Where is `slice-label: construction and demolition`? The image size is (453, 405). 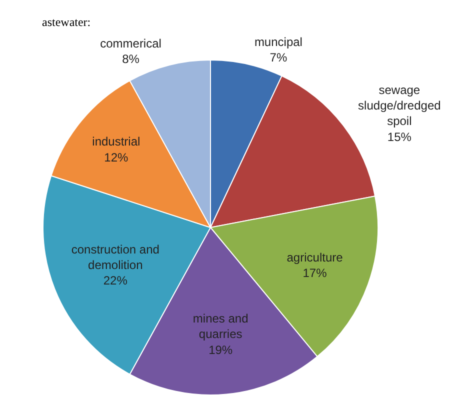
slice-label: construction and demolition is located at coordinates (115, 257).